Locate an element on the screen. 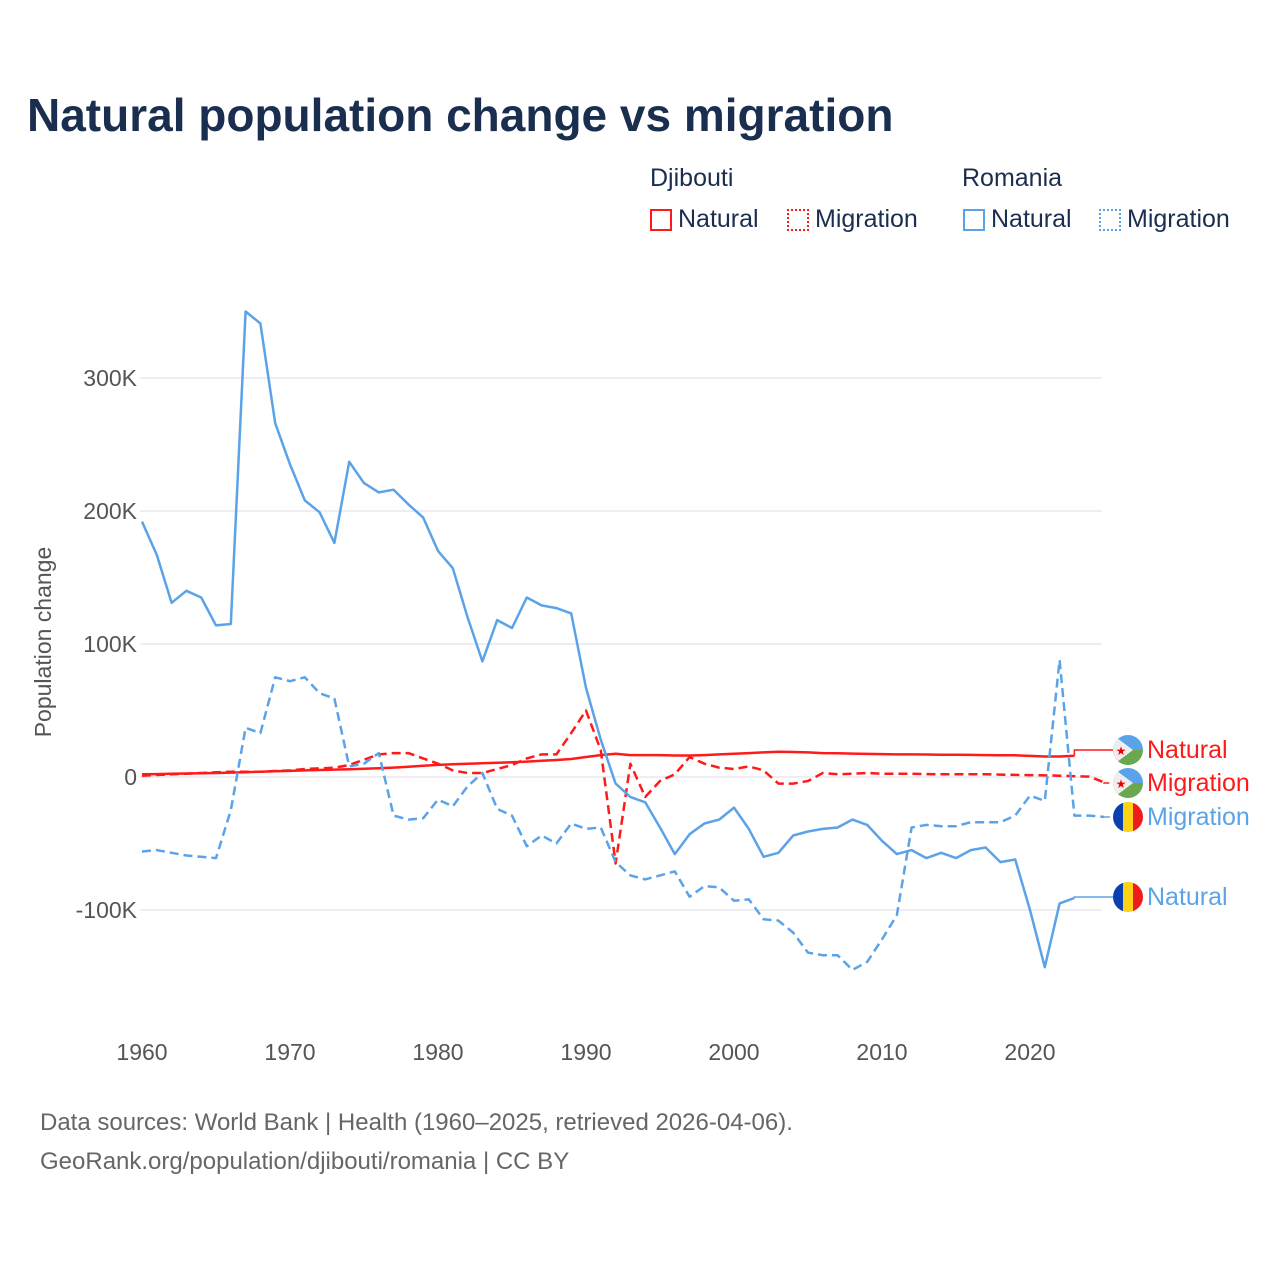 Image resolution: width=1280 pixels, height=1280 pixels. x-tick-label: 1960 is located at coordinates (141, 1052).